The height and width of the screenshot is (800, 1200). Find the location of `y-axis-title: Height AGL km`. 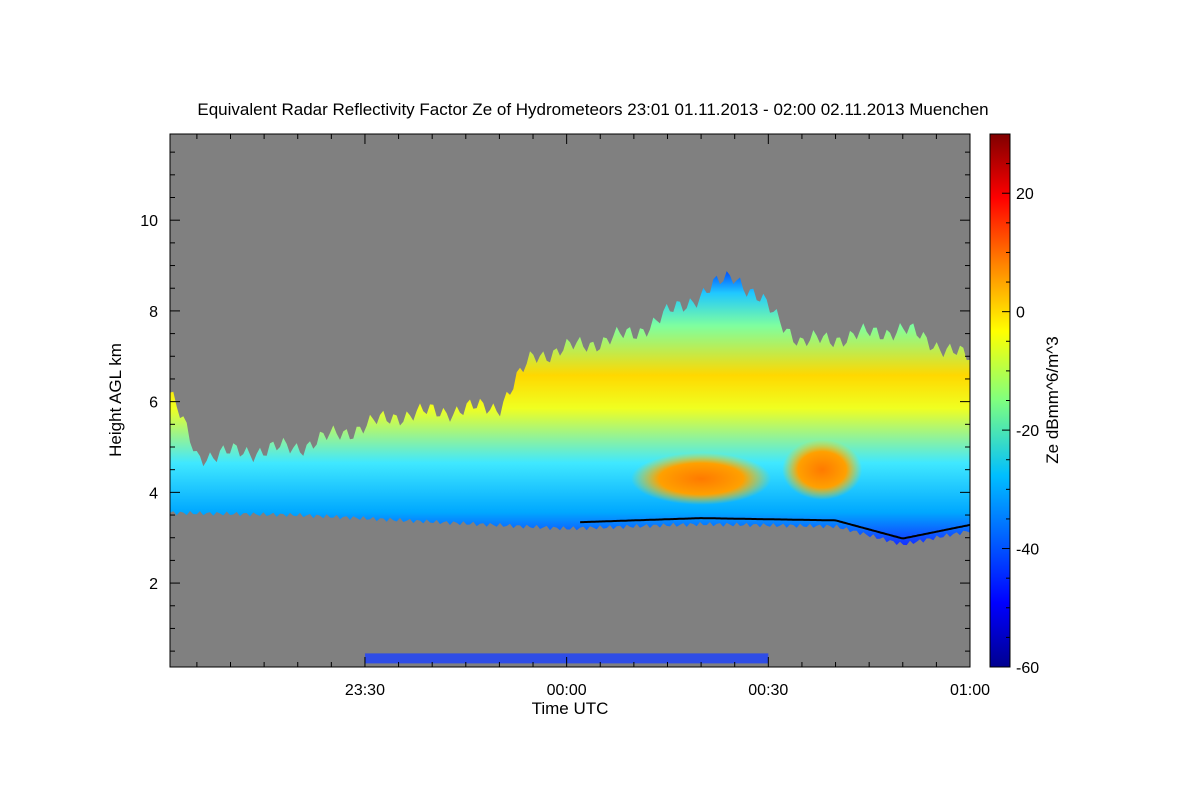

y-axis-title: Height AGL km is located at coordinates (115, 400).